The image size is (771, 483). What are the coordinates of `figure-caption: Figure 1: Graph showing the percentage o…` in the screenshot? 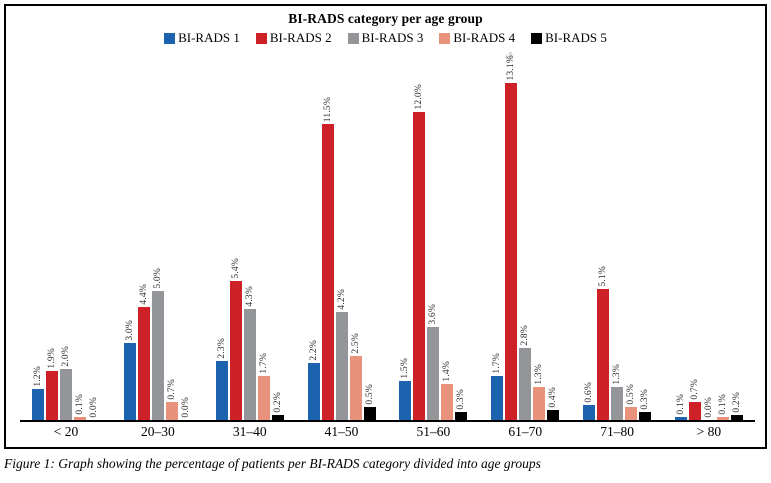 It's located at (272, 463).